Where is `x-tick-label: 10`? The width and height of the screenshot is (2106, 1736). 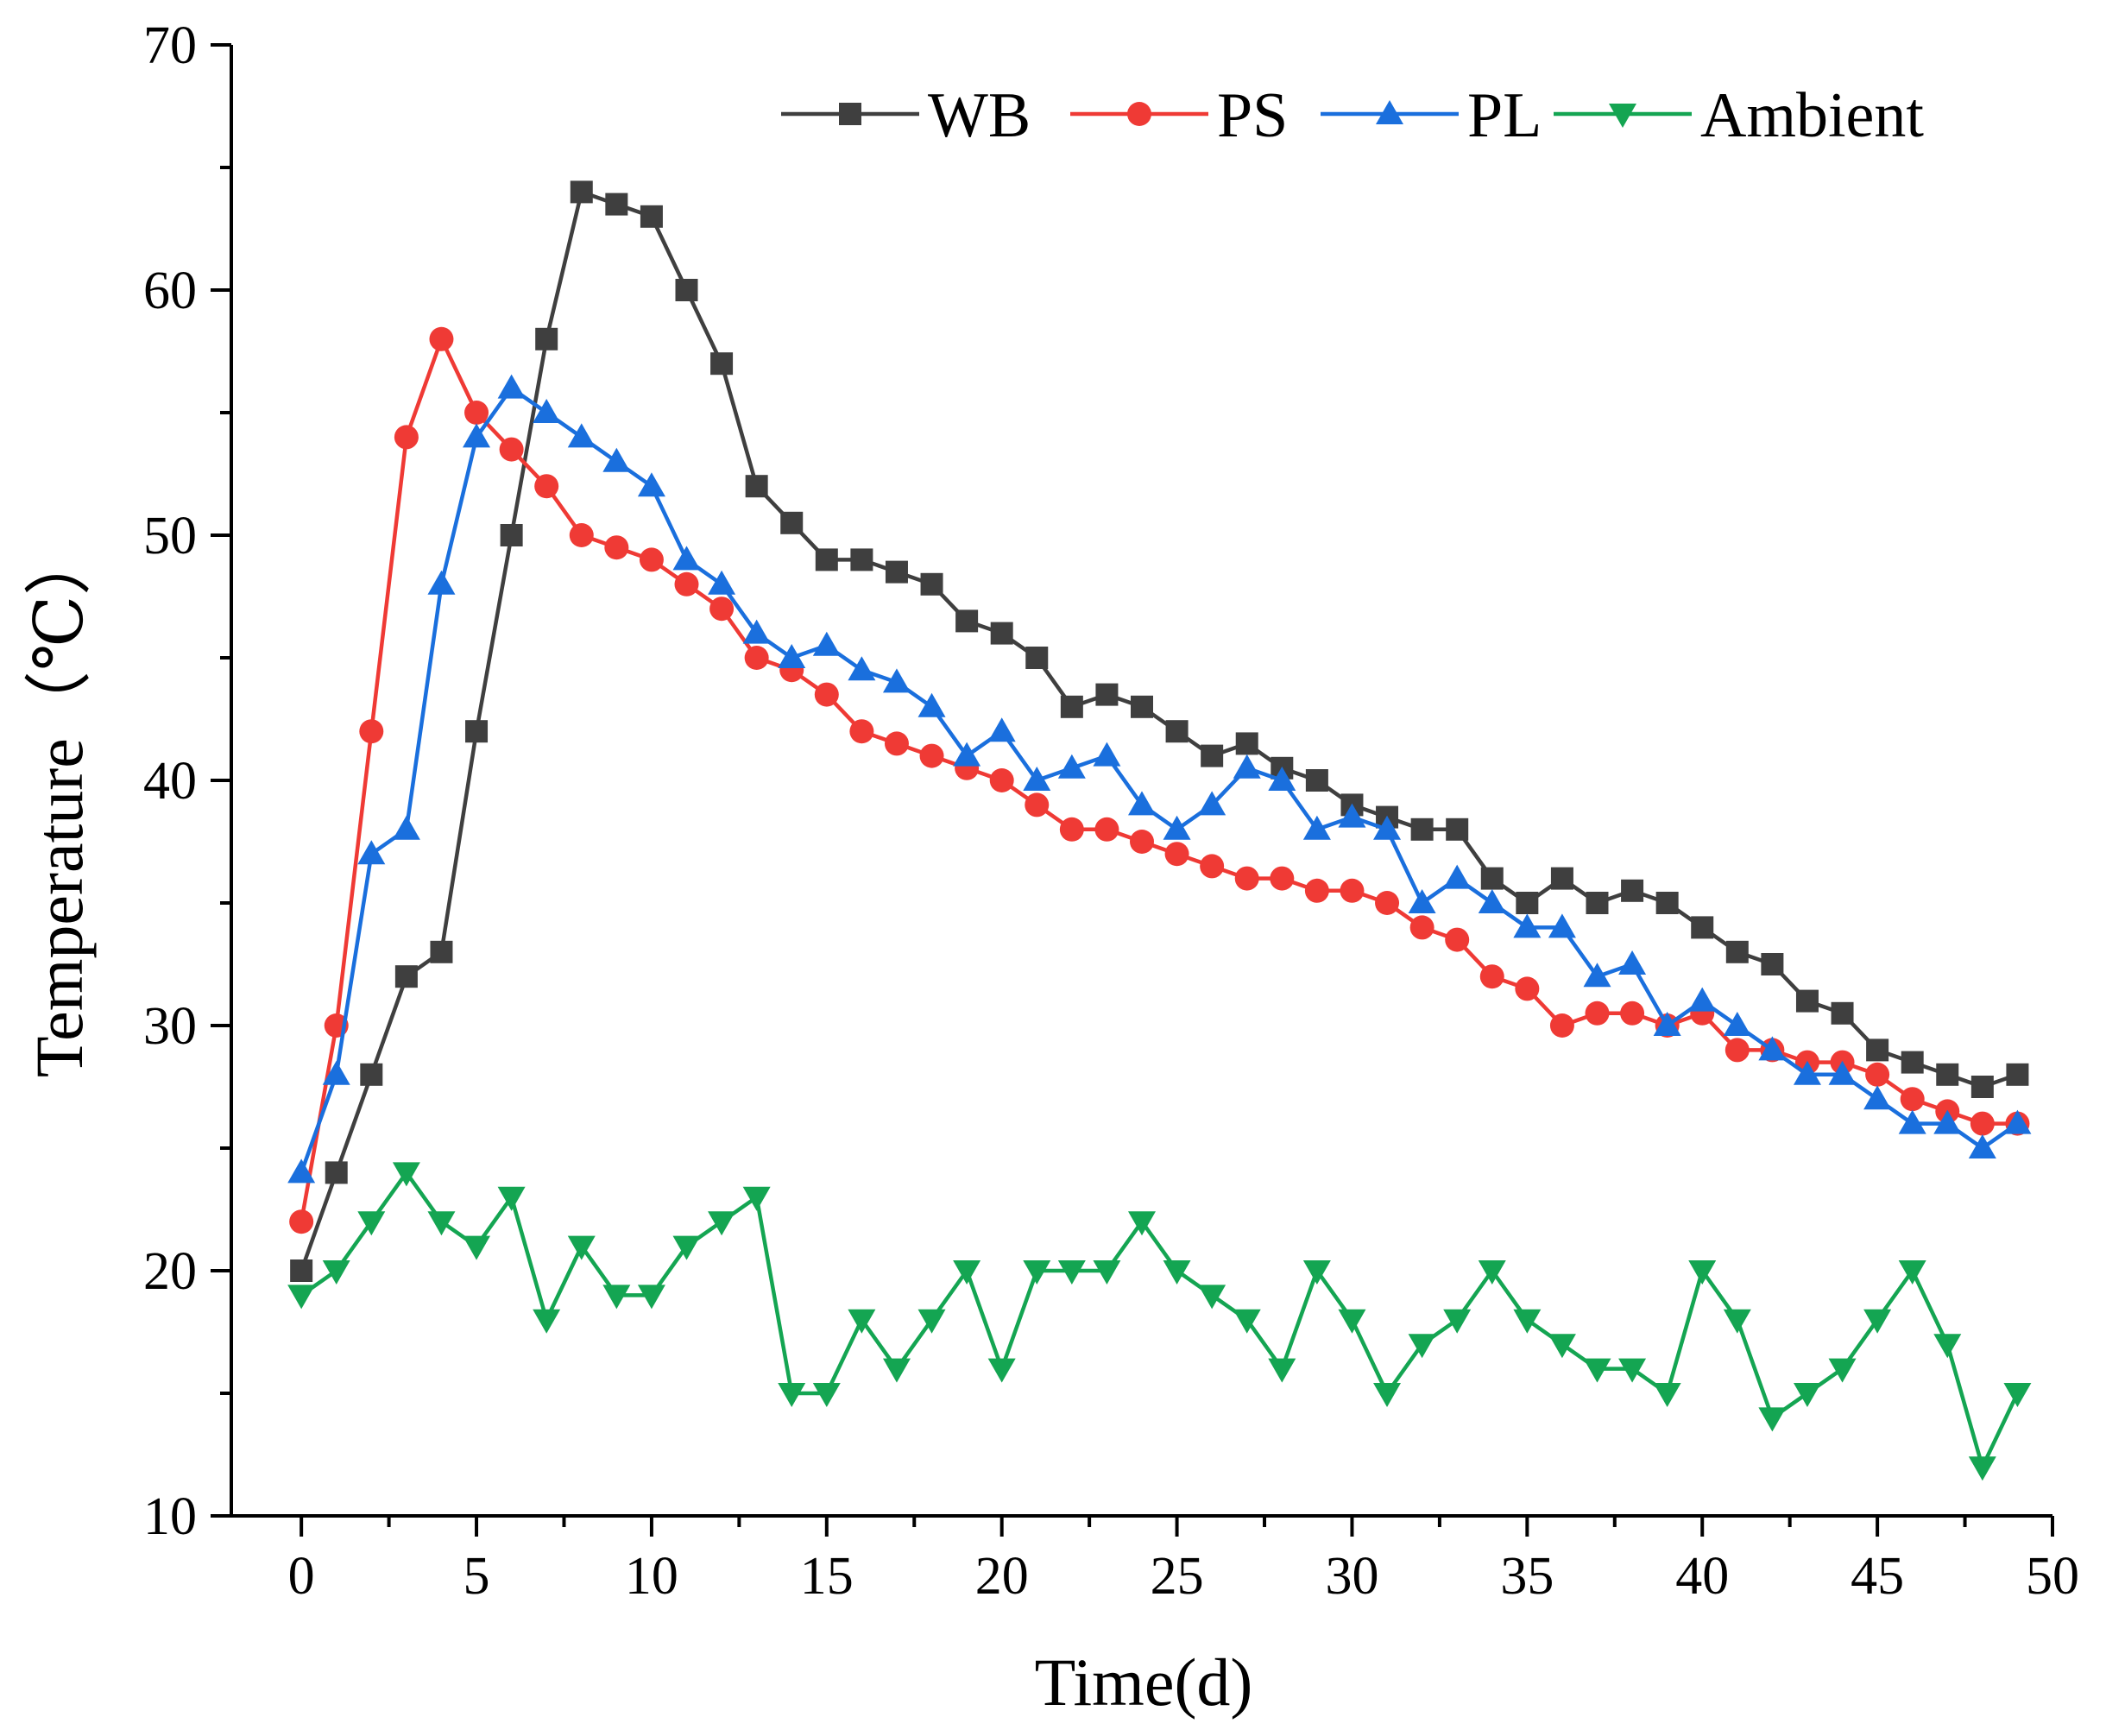 x-tick-label: 10 is located at coordinates (651, 1576).